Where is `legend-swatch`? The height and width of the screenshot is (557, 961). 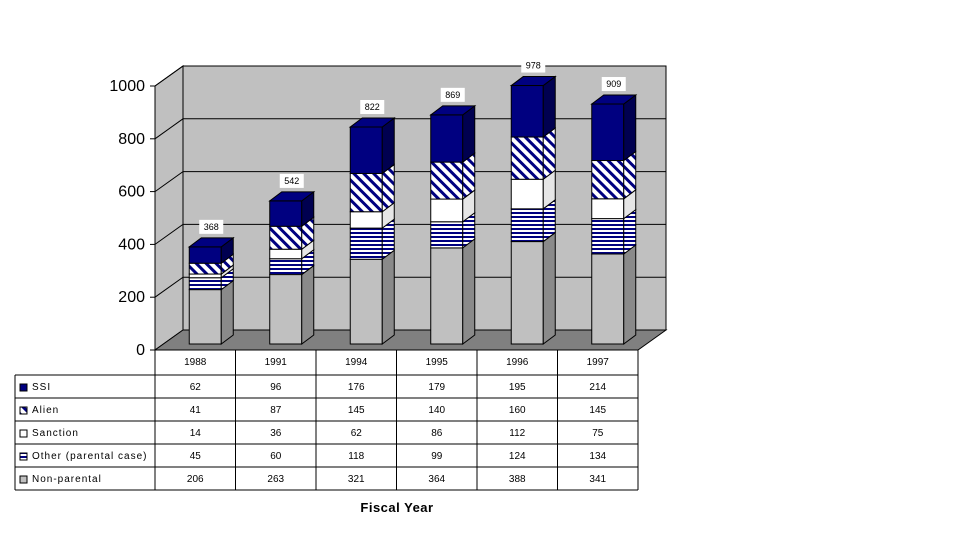 legend-swatch is located at coordinates (23, 433).